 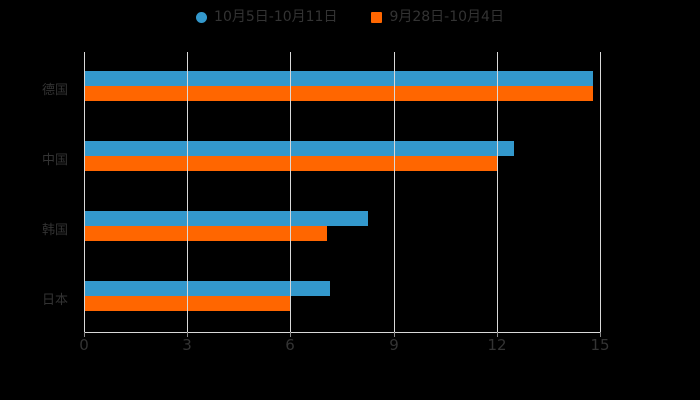 What do you see at coordinates (187, 345) in the screenshot?
I see `x-tick-label-3: 3` at bounding box center [187, 345].